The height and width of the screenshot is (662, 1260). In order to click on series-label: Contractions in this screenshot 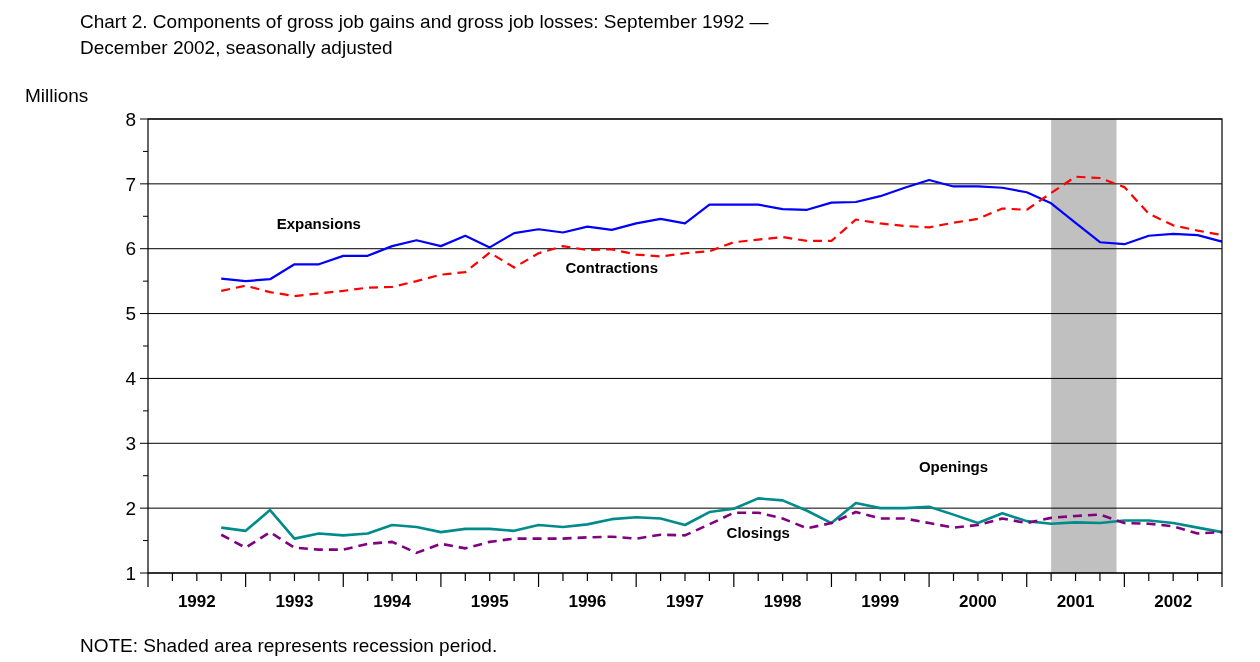, I will do `click(612, 268)`.